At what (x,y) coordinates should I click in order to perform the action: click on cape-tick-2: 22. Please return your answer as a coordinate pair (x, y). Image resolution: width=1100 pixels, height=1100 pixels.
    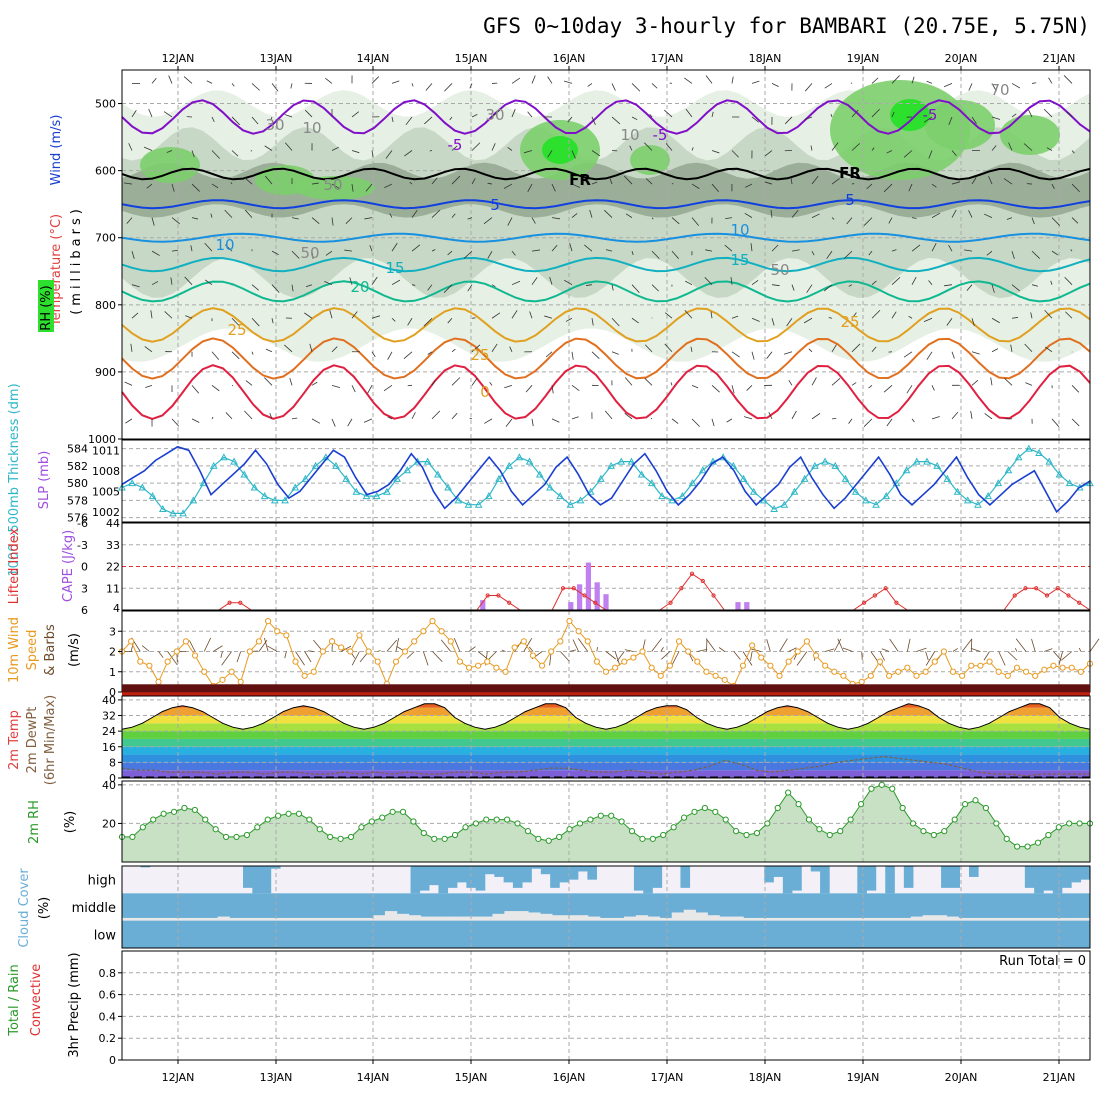
    Looking at the image, I should click on (113, 567).